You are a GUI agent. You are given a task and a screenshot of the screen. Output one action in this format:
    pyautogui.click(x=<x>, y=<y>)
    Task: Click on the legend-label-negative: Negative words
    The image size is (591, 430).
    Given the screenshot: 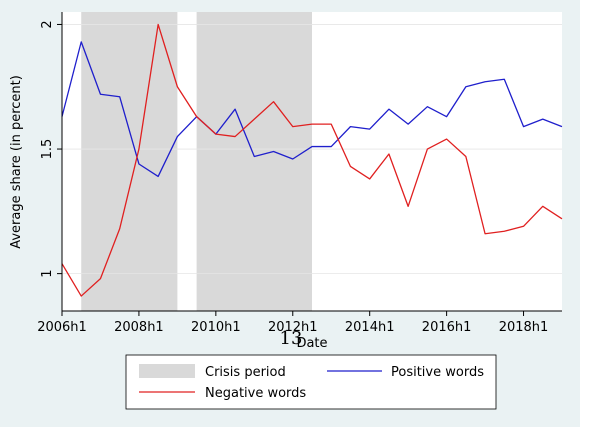 What is the action you would take?
    pyautogui.click(x=255, y=393)
    